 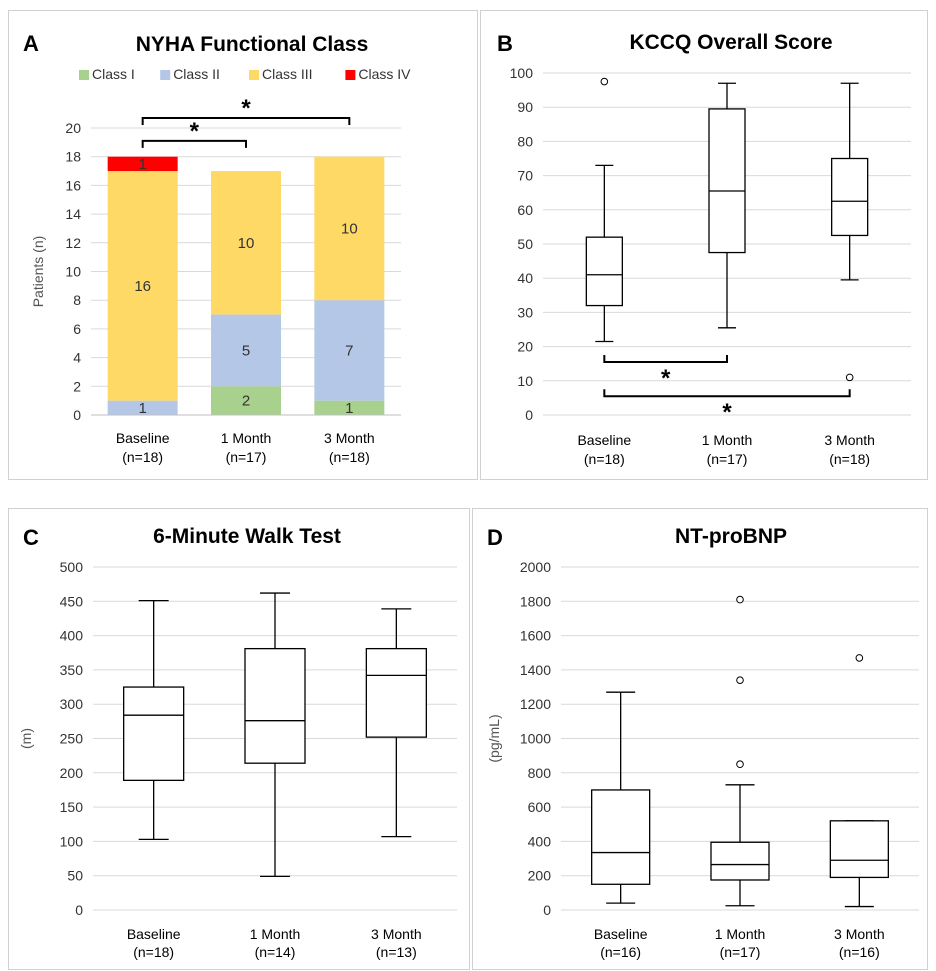 What do you see at coordinates (525, 210) in the screenshot?
I see `y-tick-label: 60` at bounding box center [525, 210].